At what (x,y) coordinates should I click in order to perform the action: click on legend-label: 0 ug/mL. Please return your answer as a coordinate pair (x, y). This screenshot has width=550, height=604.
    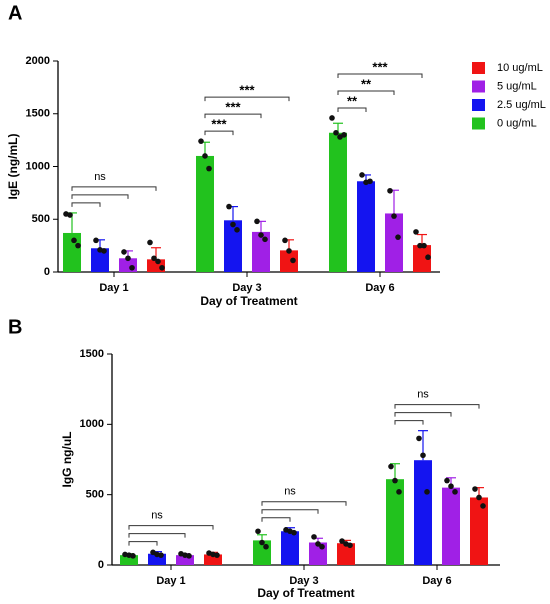
    Looking at the image, I should click on (517, 123).